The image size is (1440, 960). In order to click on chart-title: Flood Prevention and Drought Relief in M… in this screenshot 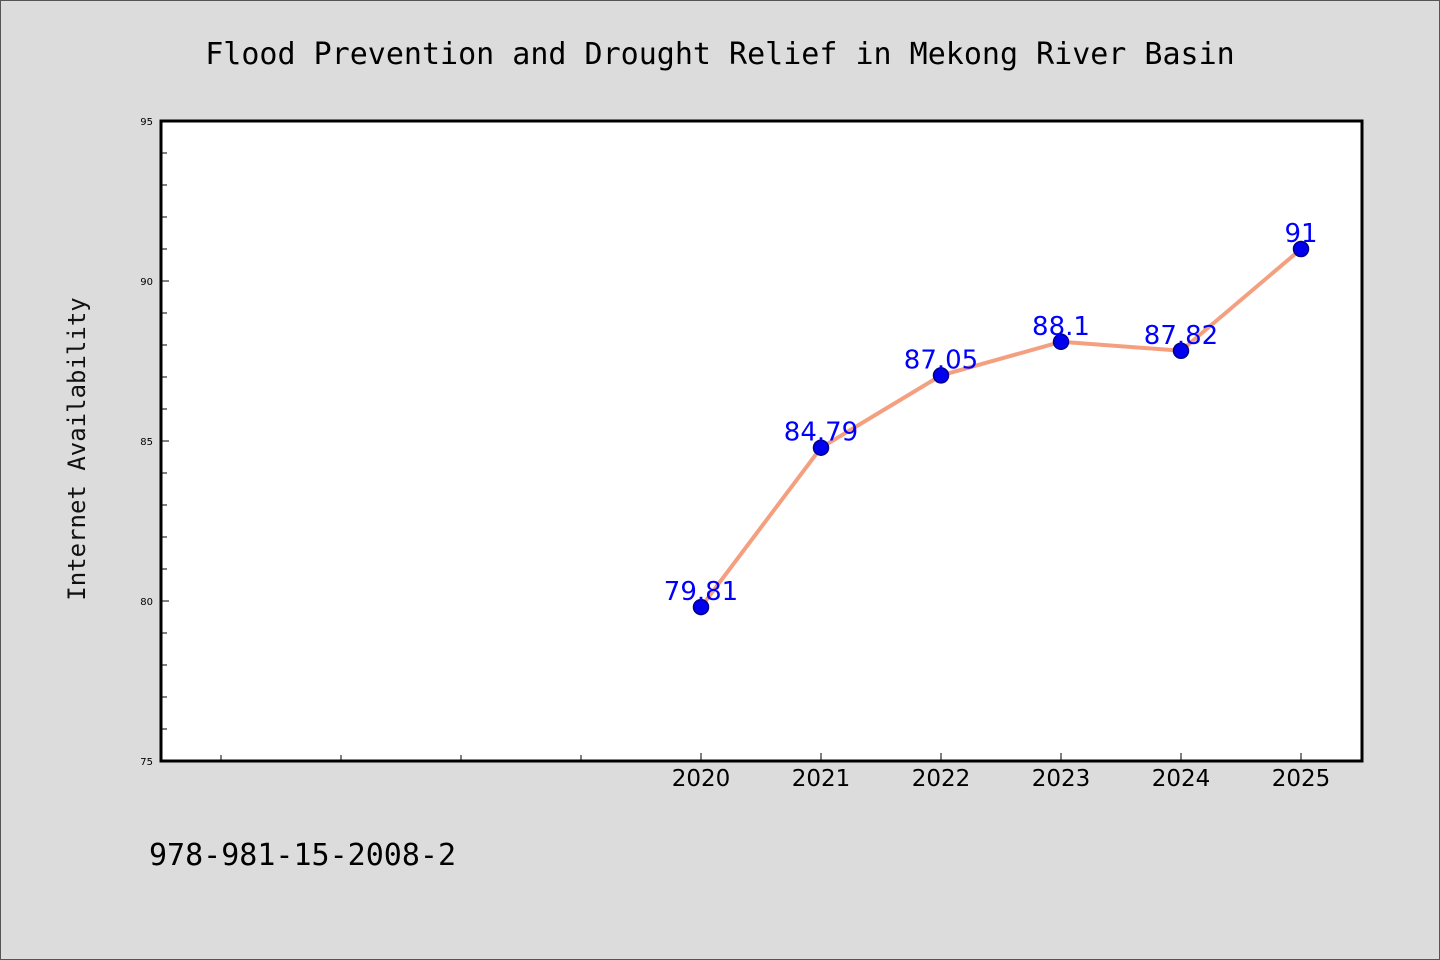, I will do `click(720, 54)`.